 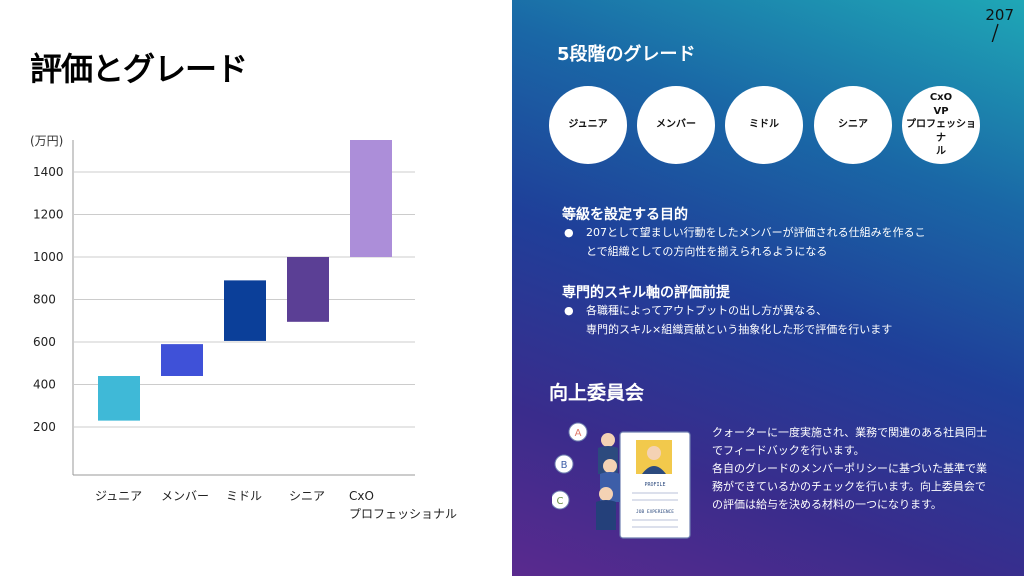 I want to click on y-tick-label: 400, so click(x=44, y=385).